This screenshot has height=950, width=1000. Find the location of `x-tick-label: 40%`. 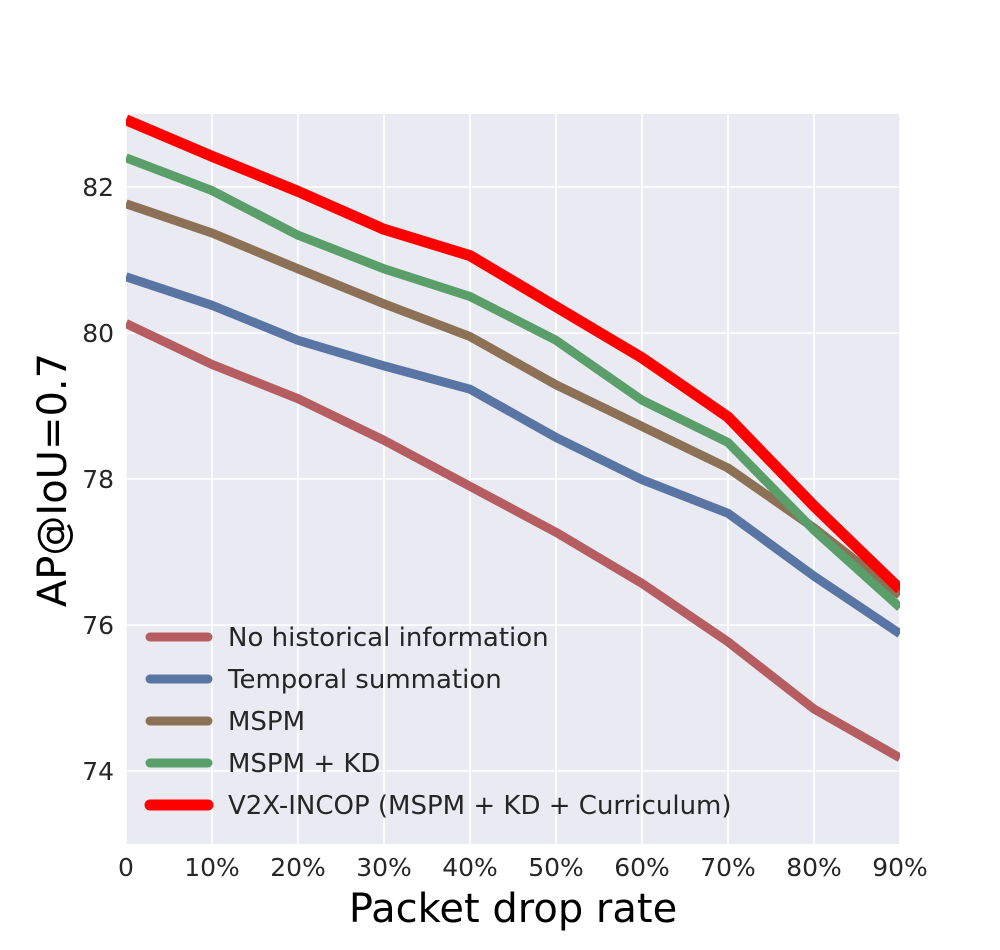

x-tick-label: 40% is located at coordinates (470, 867).